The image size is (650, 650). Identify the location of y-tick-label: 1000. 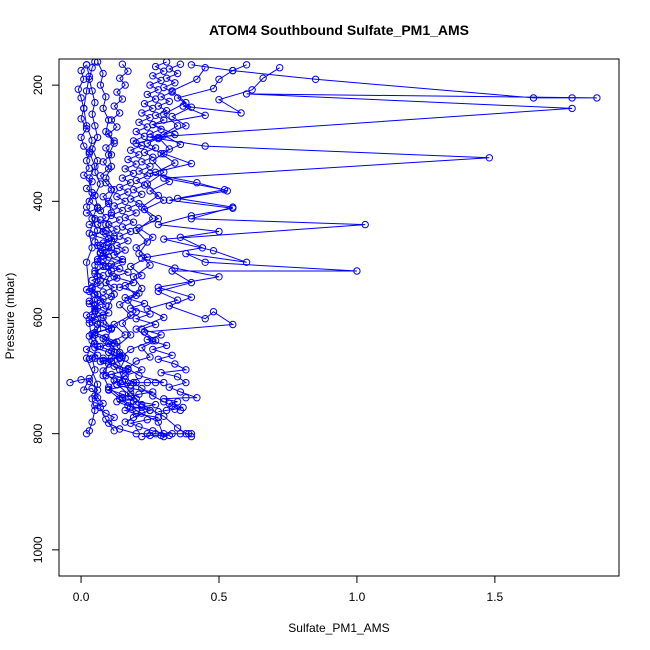
(38, 549).